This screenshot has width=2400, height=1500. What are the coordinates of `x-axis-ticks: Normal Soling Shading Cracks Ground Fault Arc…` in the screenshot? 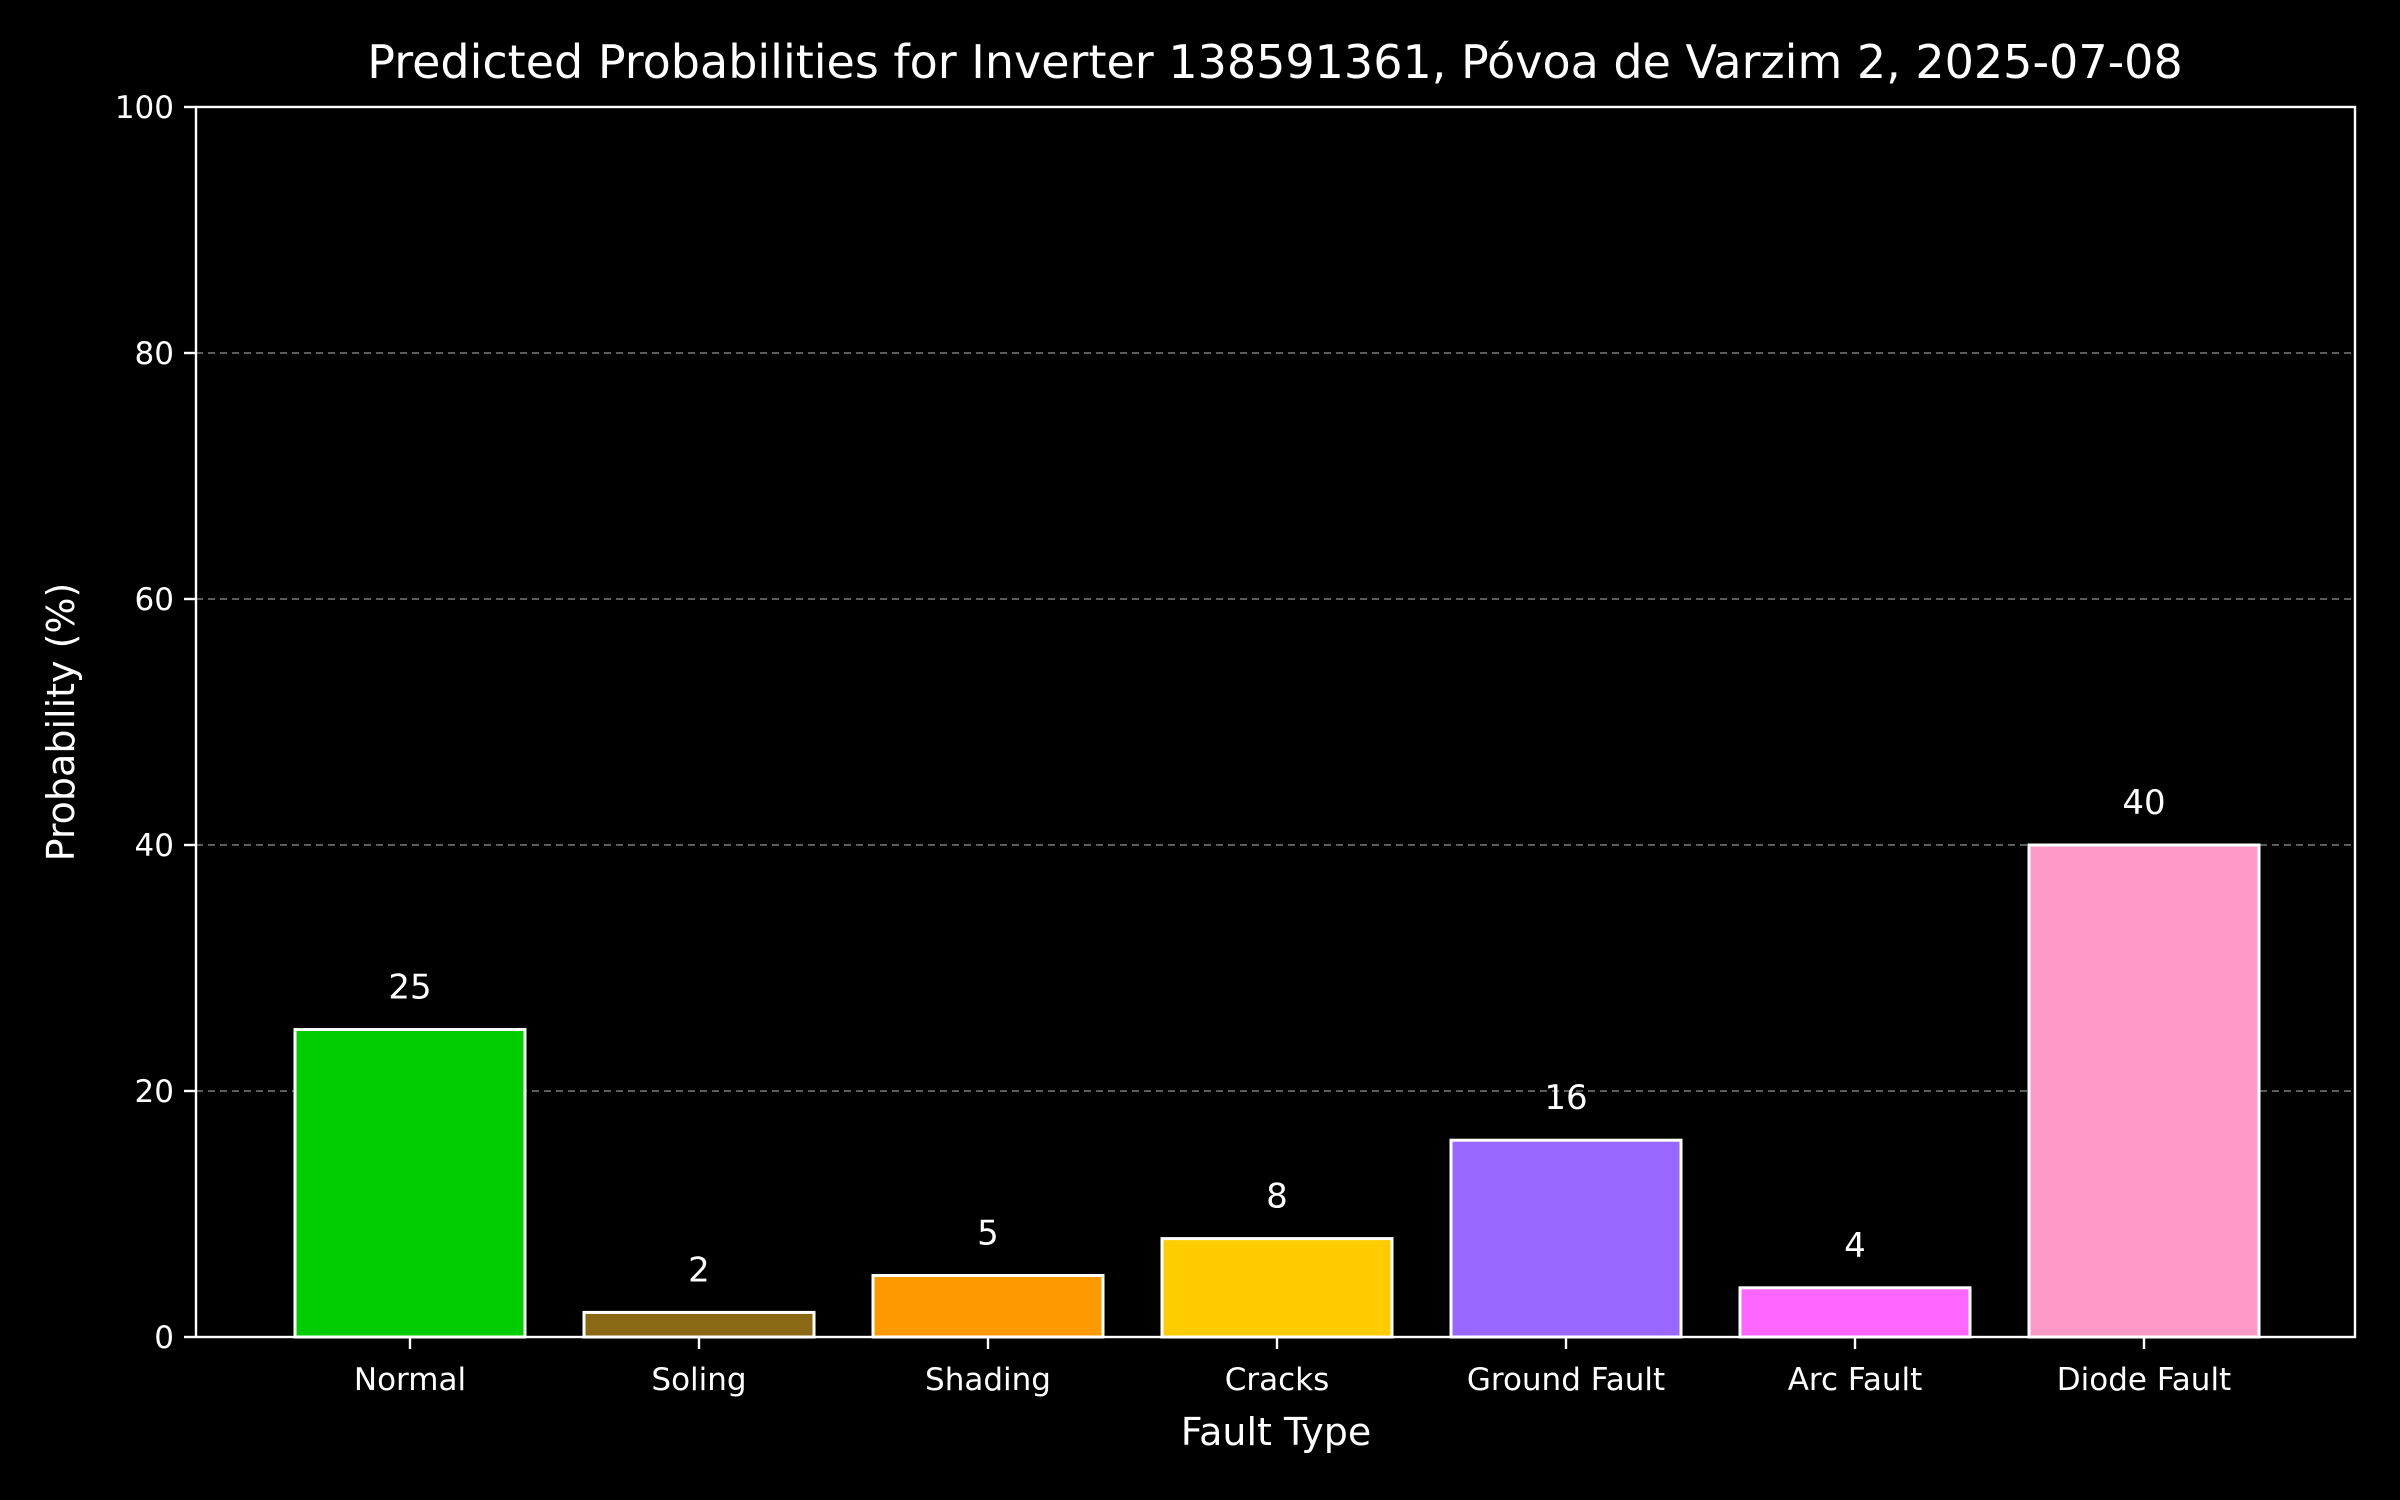 It's located at (1292, 1367).